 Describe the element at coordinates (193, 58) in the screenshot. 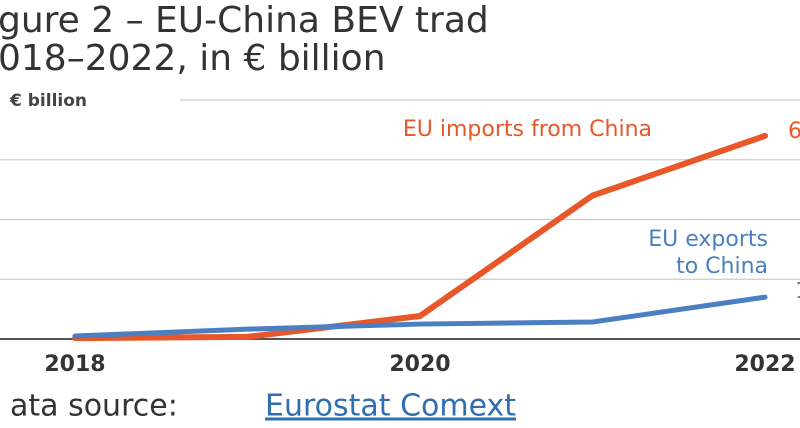

I see `title-line: 018–2022, in € billion` at that location.